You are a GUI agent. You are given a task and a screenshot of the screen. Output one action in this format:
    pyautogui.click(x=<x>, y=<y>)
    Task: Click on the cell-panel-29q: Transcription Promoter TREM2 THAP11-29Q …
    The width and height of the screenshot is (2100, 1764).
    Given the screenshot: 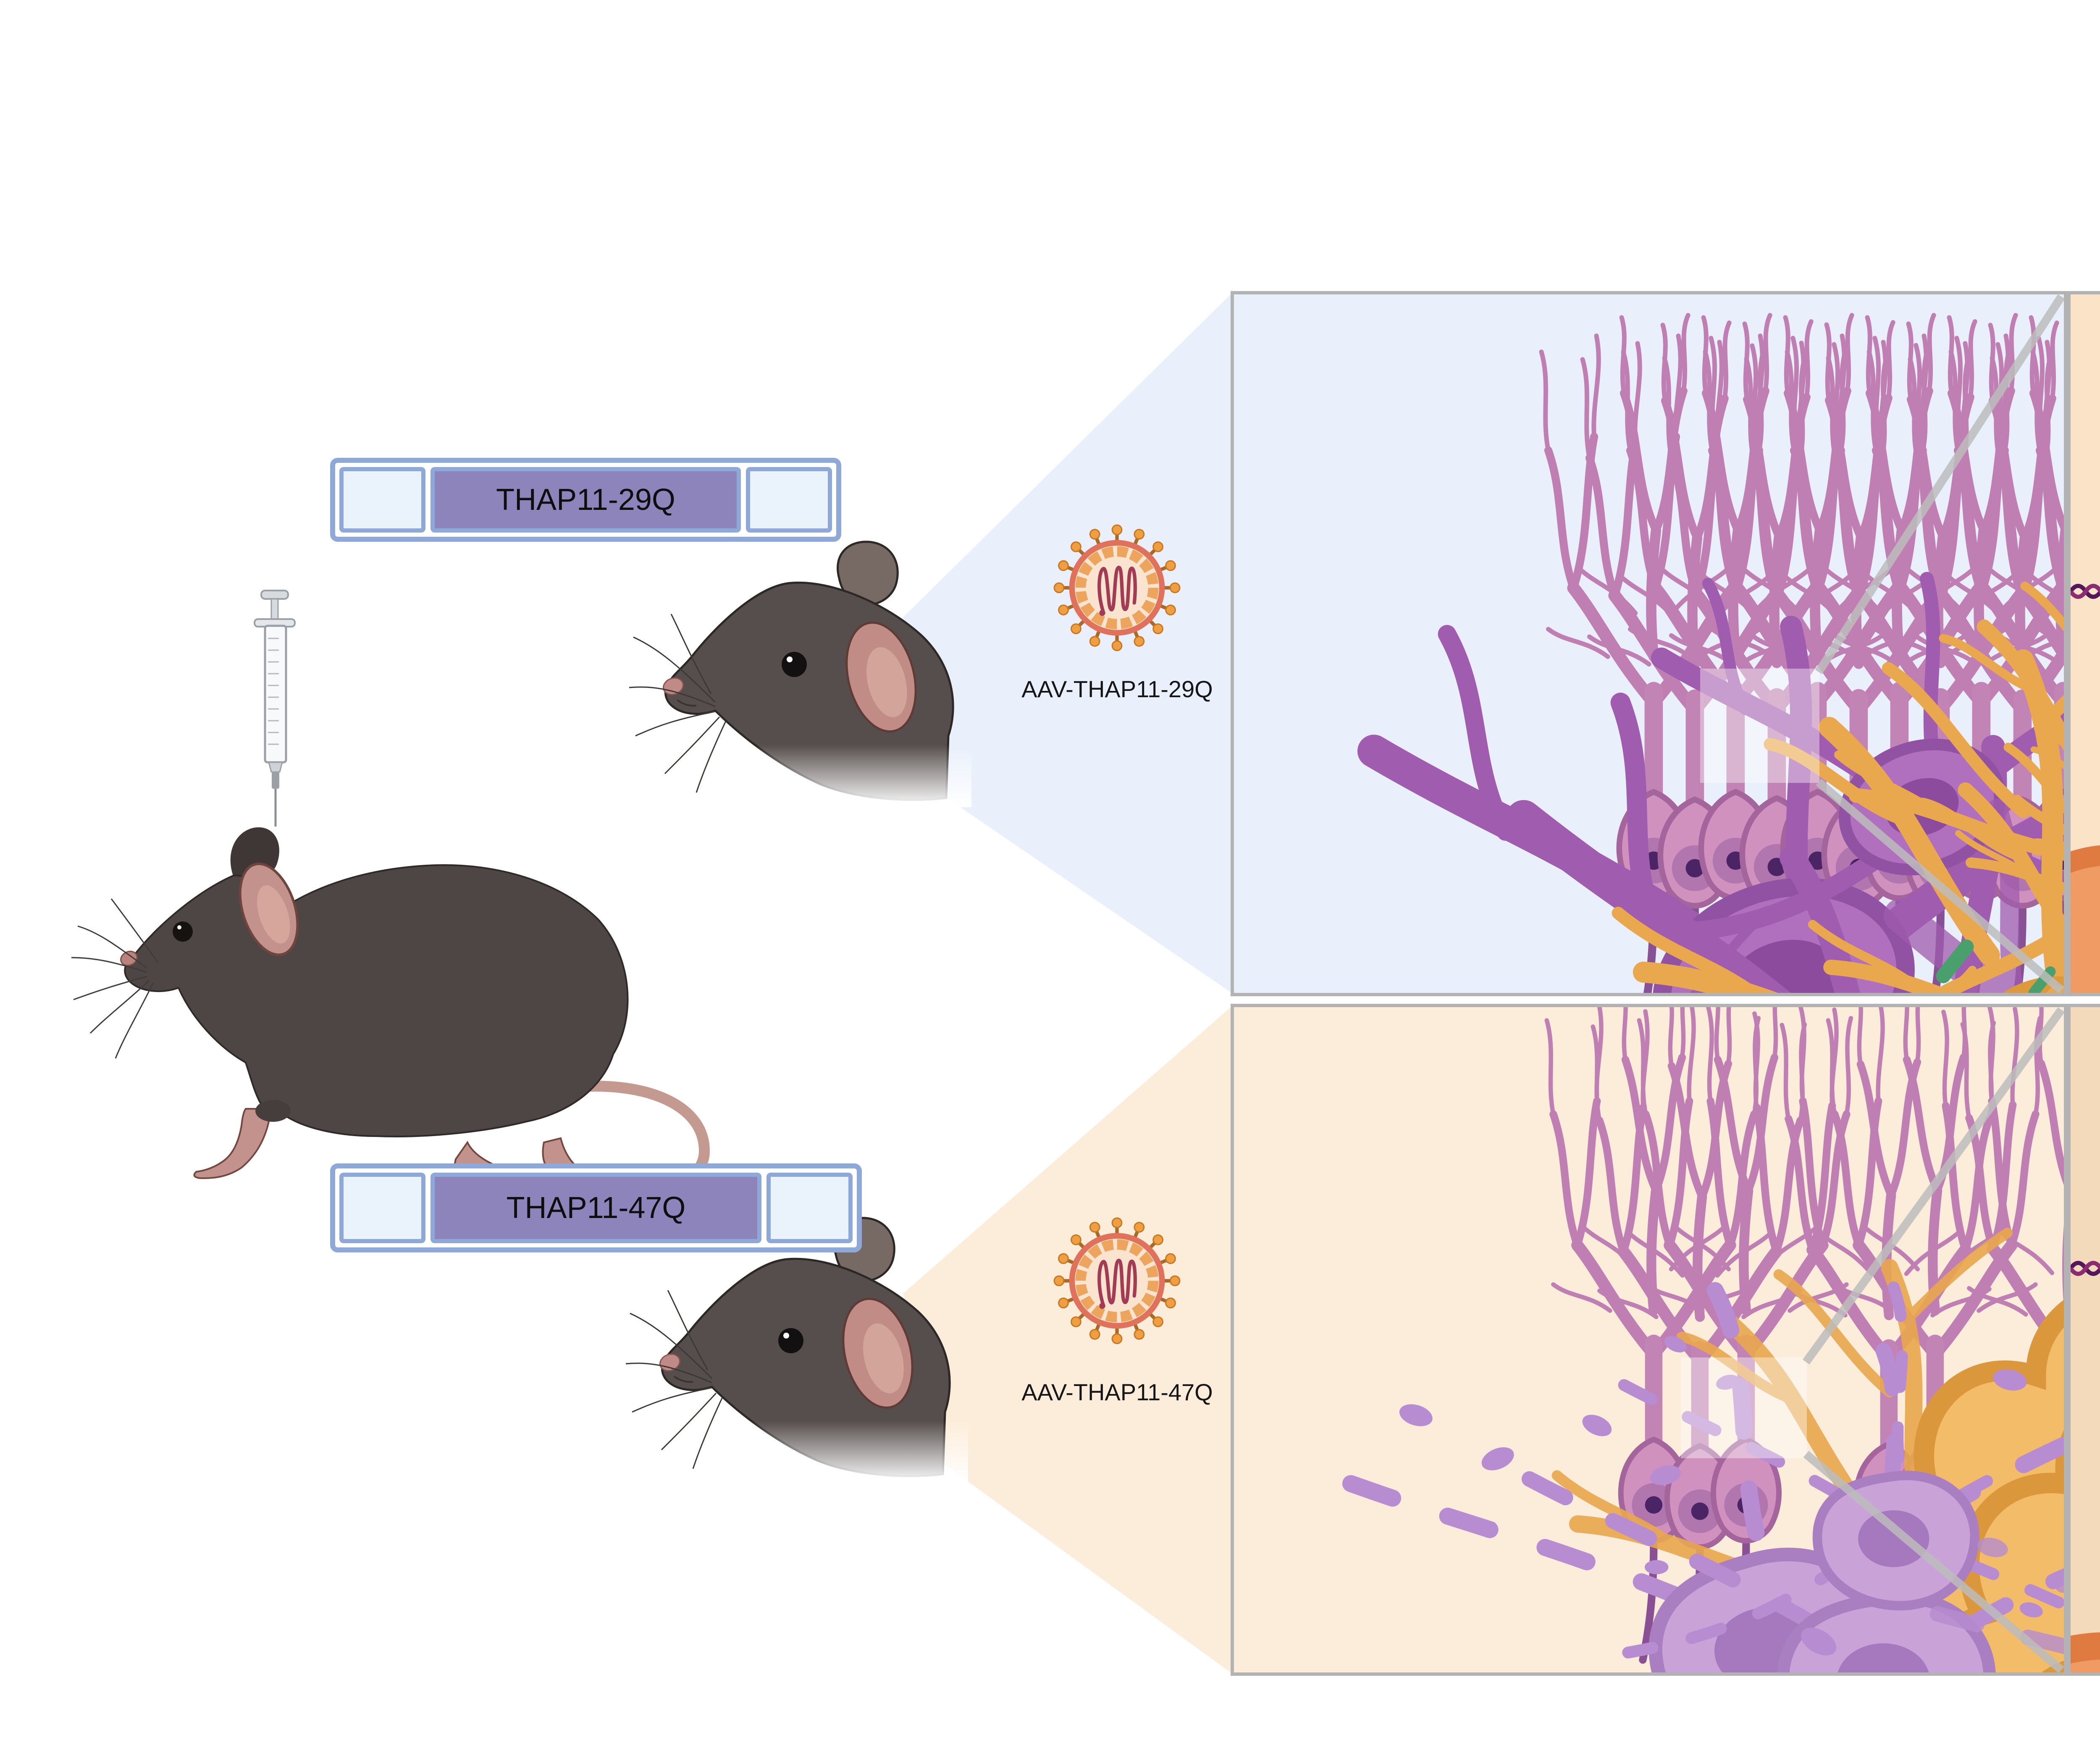 What is the action you would take?
    pyautogui.click(x=2083, y=643)
    